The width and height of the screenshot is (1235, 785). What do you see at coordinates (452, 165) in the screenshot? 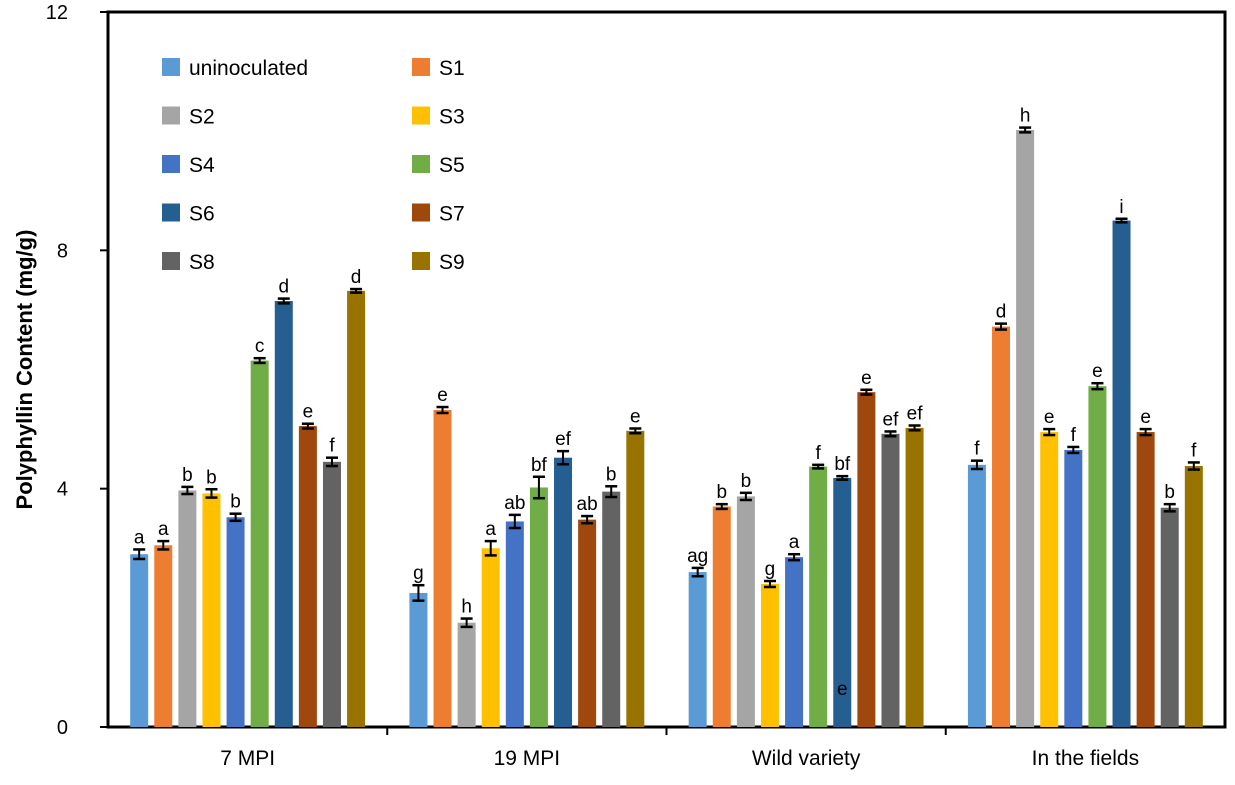
I see `legend-label: S5` at bounding box center [452, 165].